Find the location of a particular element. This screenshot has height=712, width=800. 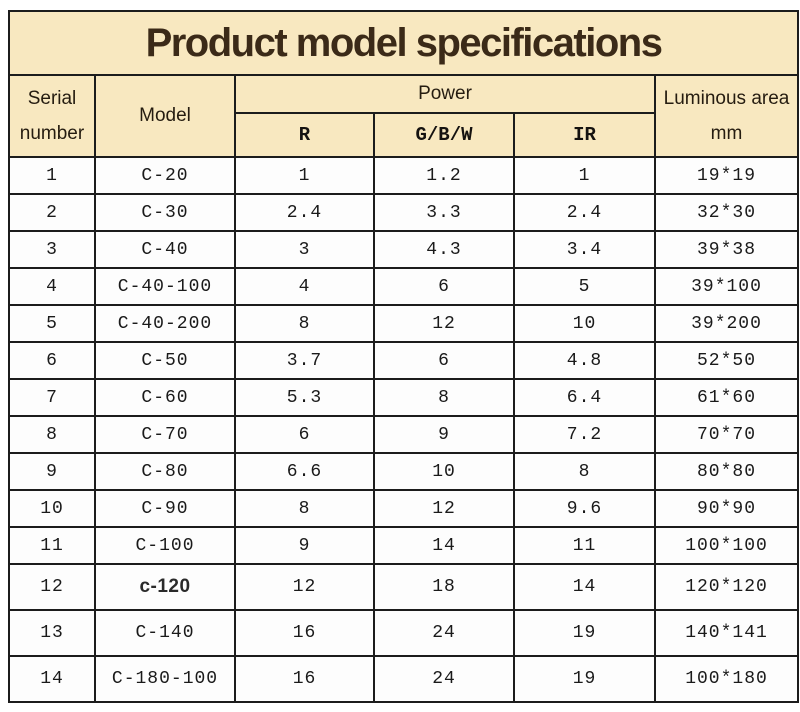

cell-serial: 4 is located at coordinates (52, 286).